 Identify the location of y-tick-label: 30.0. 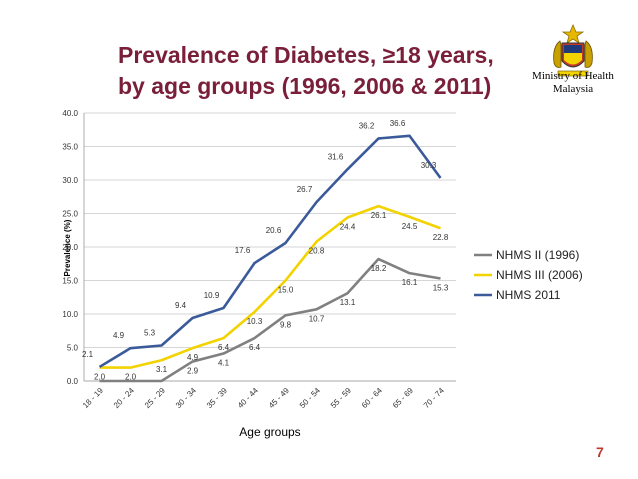
(70, 180).